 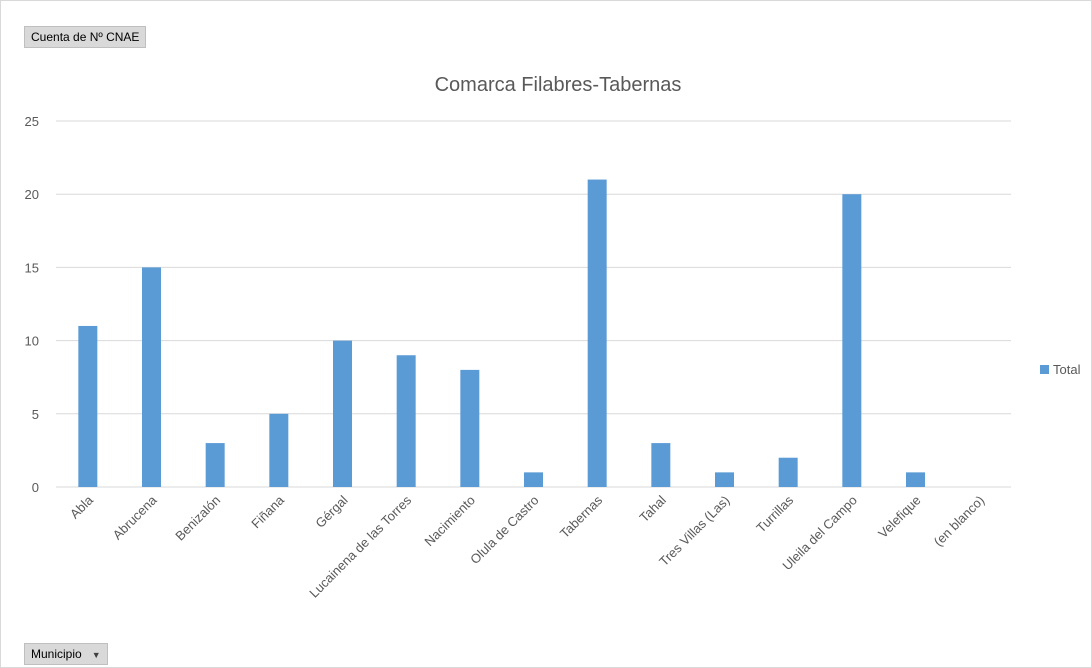 What do you see at coordinates (32, 304) in the screenshot?
I see `y-axis-ticks: 0 5 10 15 20 25` at bounding box center [32, 304].